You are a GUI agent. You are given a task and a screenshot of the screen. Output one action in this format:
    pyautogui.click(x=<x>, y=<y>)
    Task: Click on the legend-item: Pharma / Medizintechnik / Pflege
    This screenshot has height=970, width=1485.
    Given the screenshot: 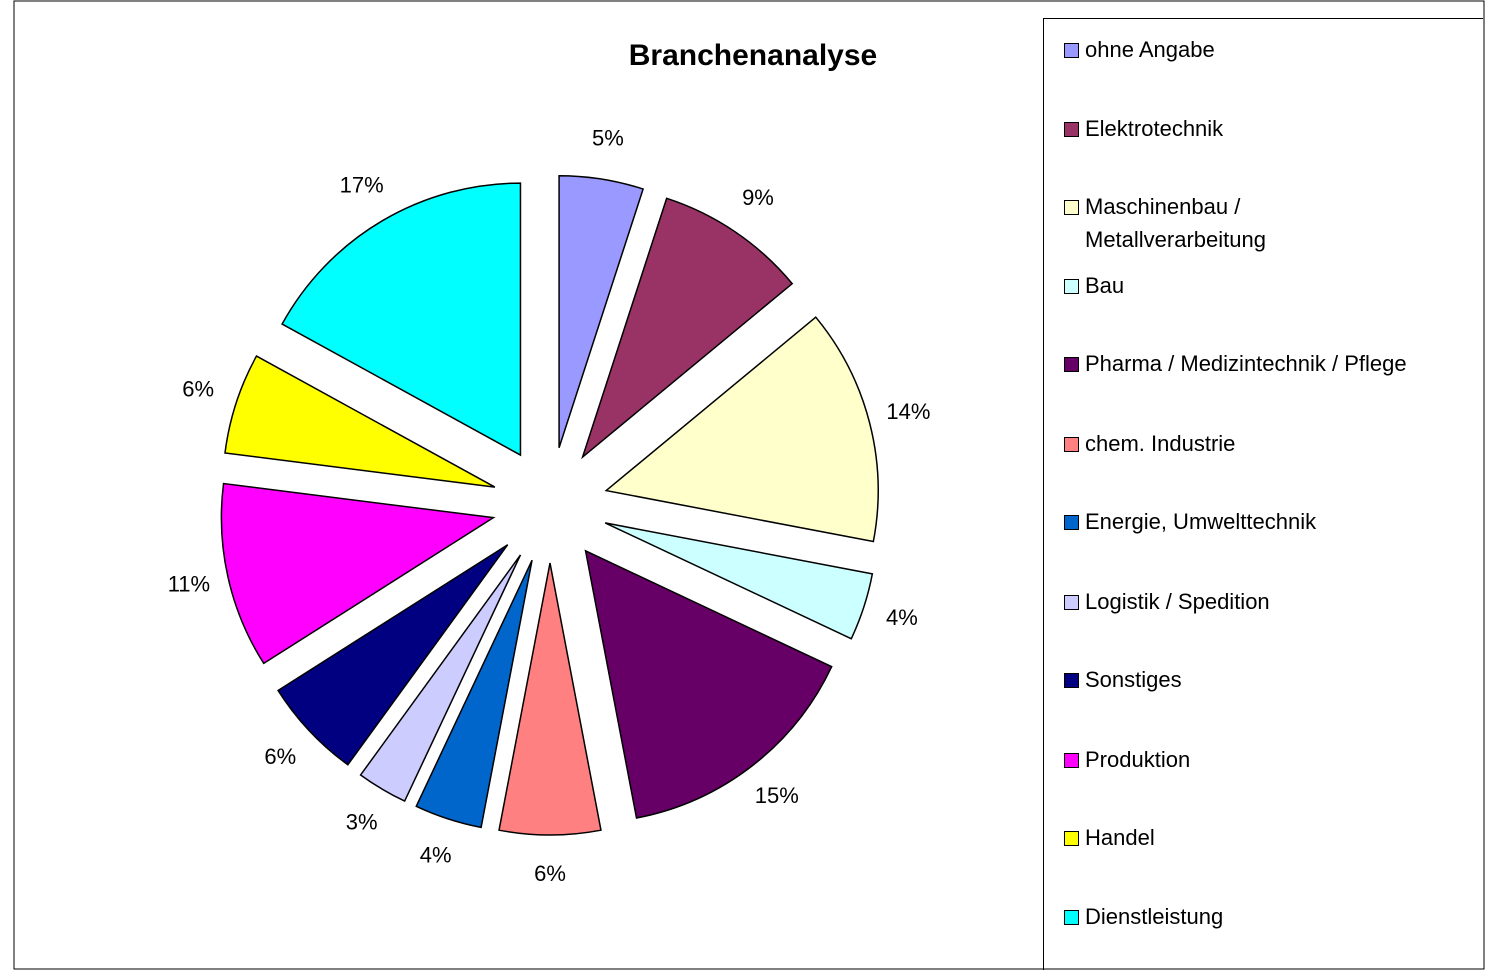 What is the action you would take?
    pyautogui.click(x=1235, y=363)
    